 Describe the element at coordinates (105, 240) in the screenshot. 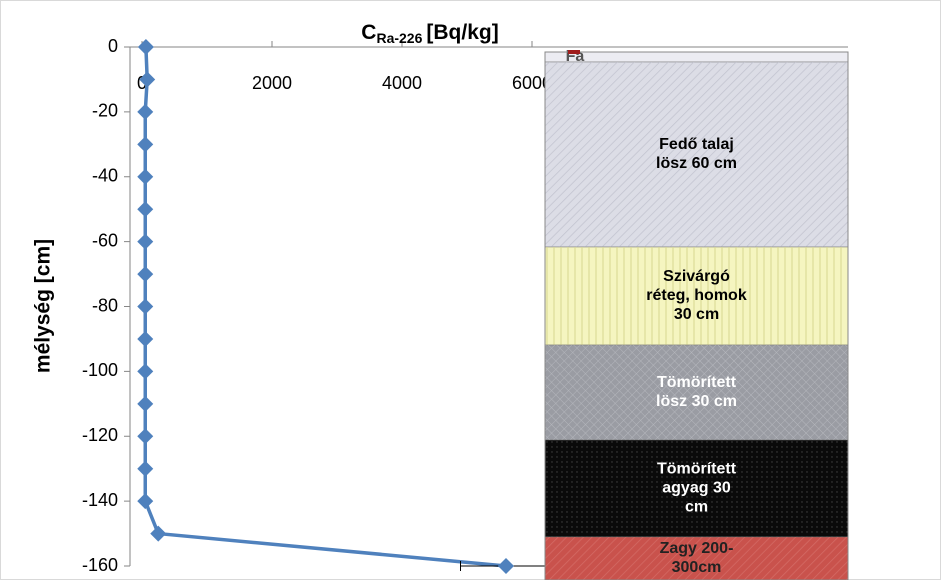

I see `y-tick-label: -60` at that location.